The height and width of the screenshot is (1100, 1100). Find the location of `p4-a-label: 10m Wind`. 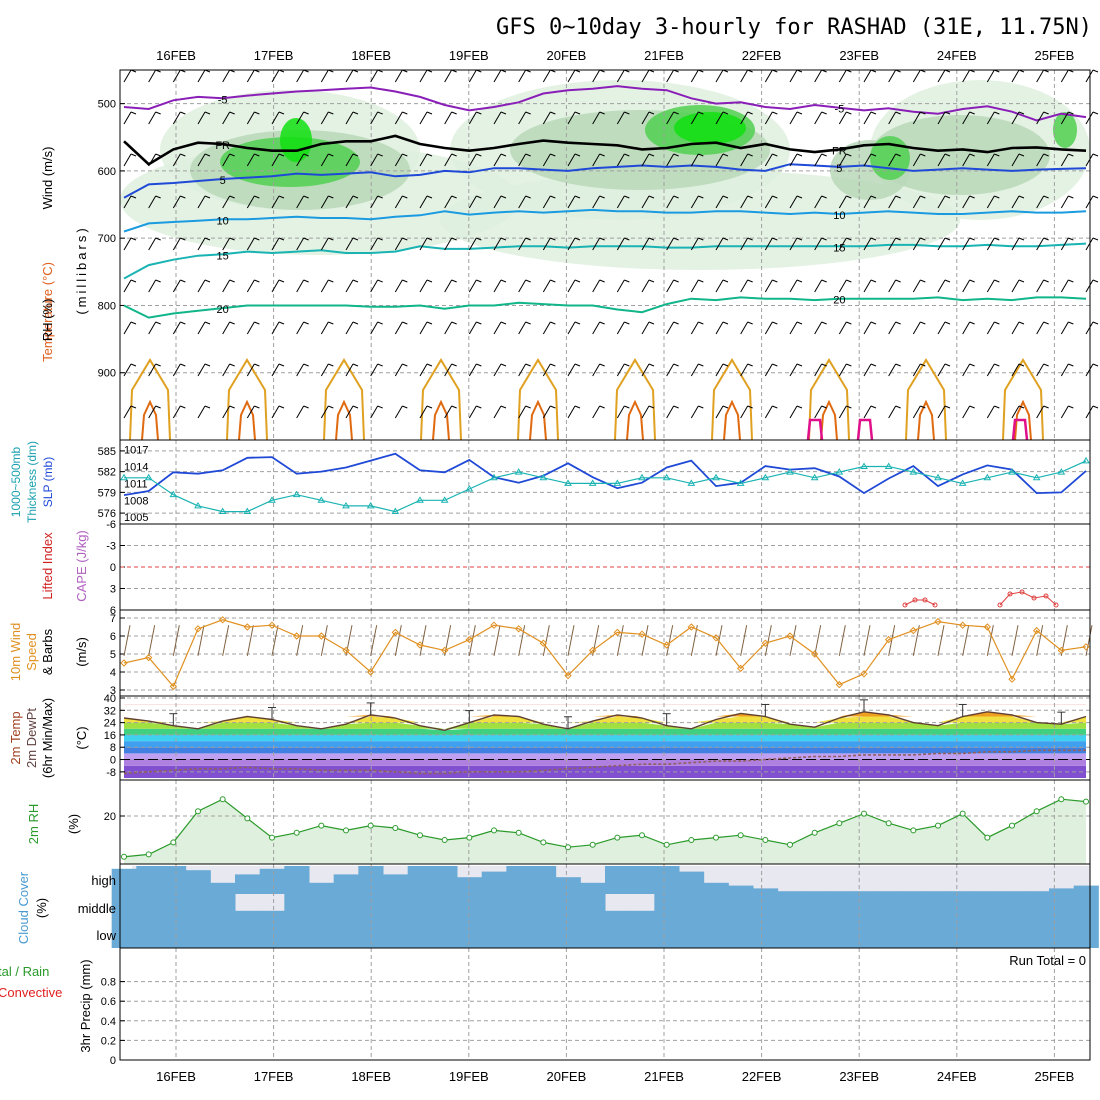

p4-a-label: 10m Wind is located at coordinates (15, 652).